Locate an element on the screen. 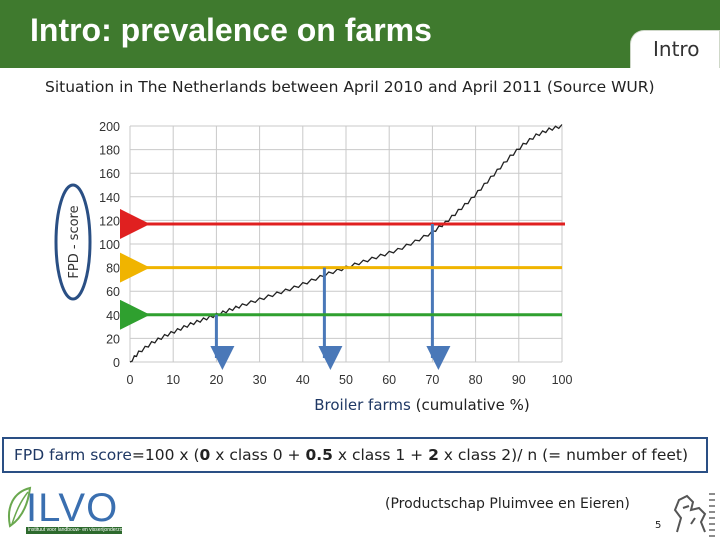  x-tick-label: 0 is located at coordinates (130, 380).